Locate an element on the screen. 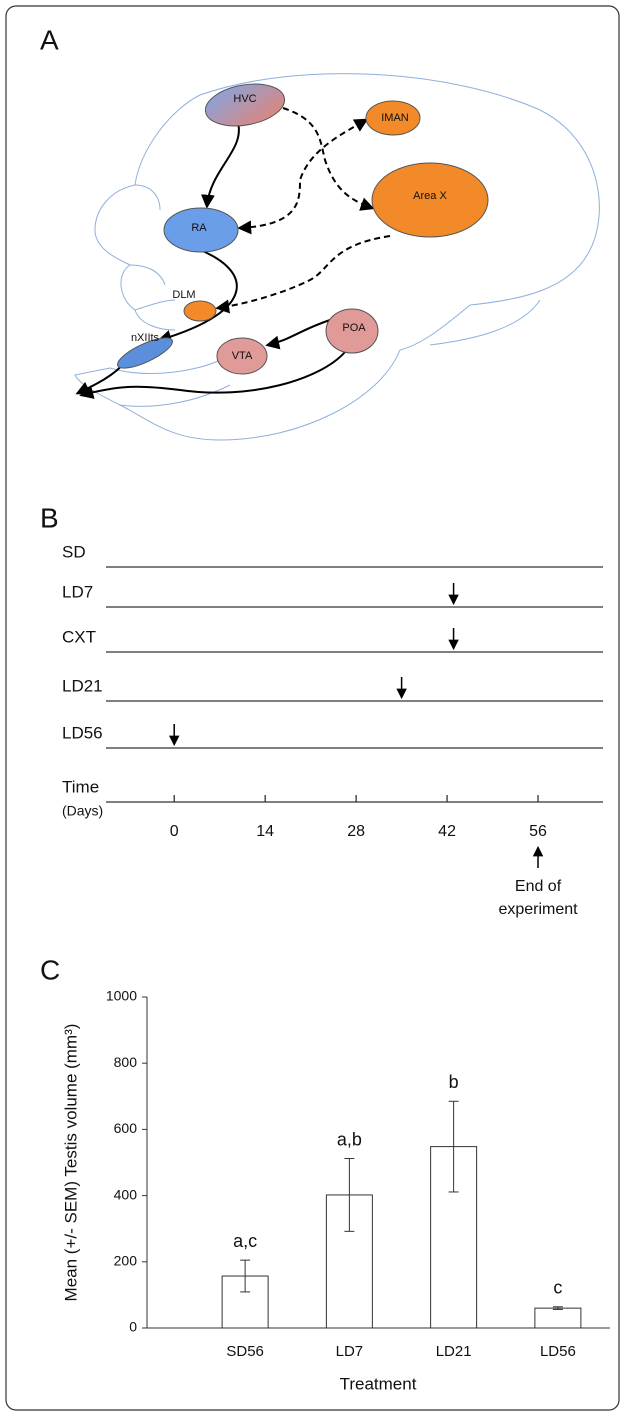  axis-label: Time is located at coordinates (80, 786).